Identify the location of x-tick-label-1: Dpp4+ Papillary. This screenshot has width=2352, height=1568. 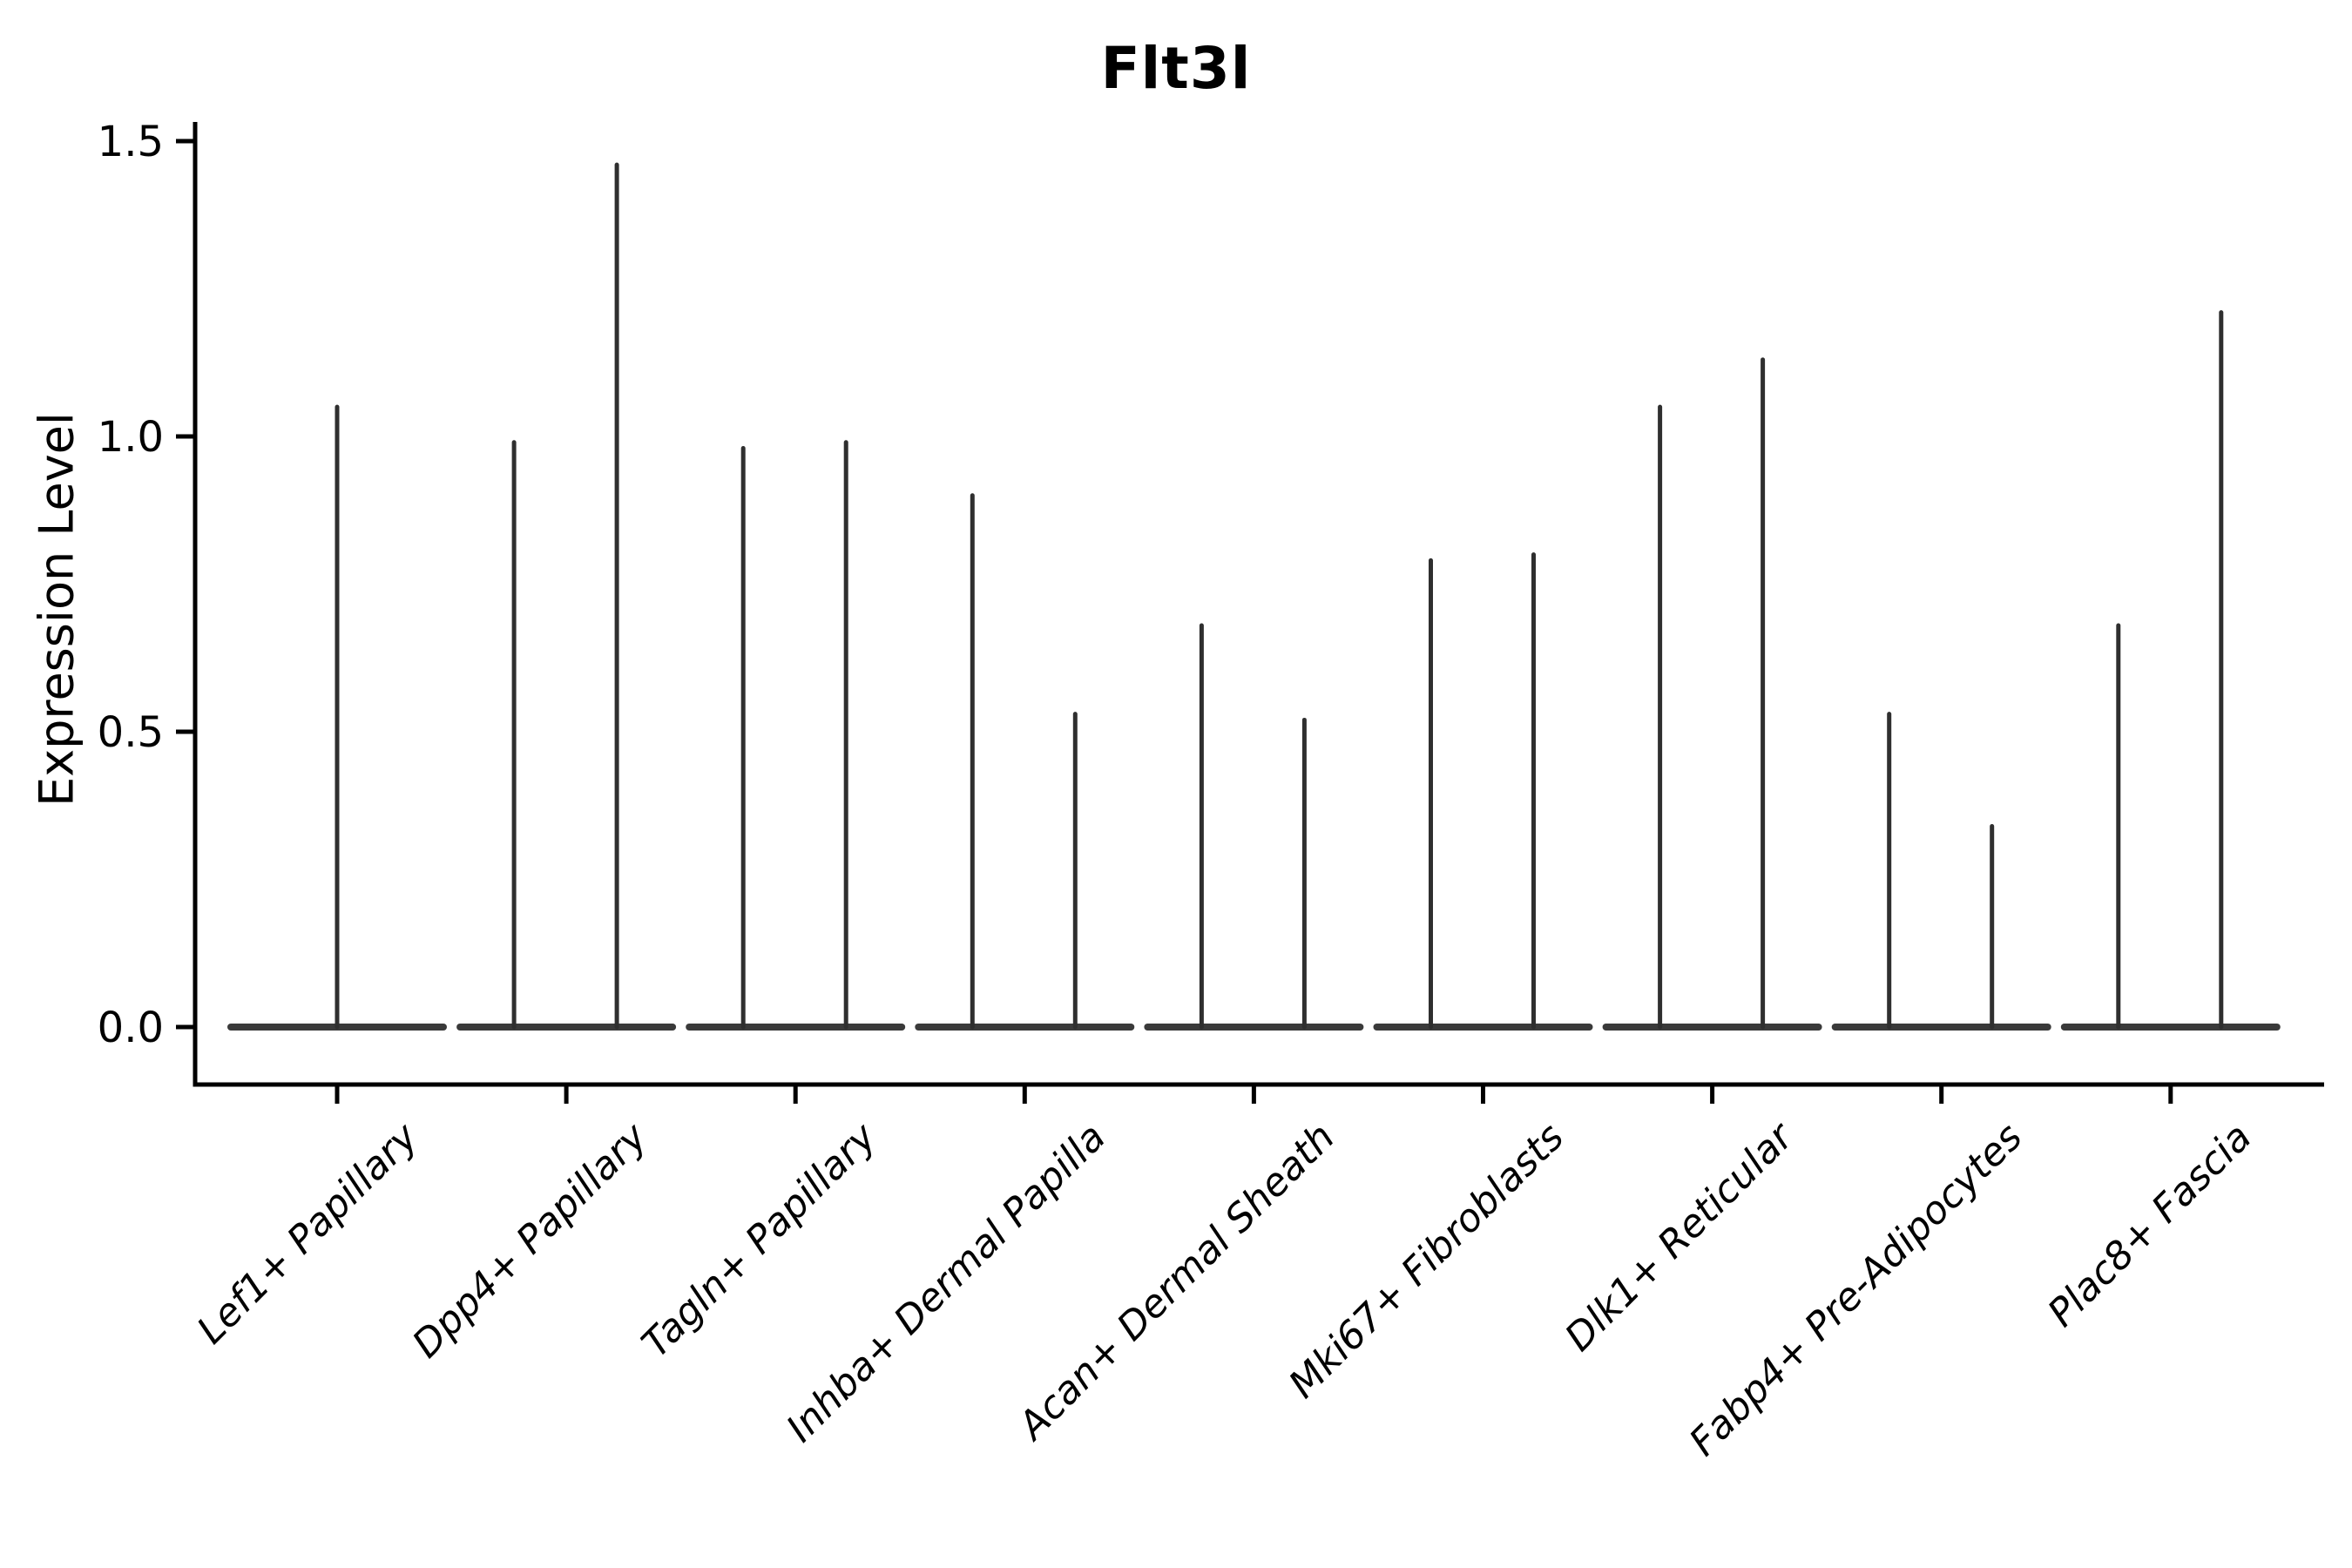
(530, 1241).